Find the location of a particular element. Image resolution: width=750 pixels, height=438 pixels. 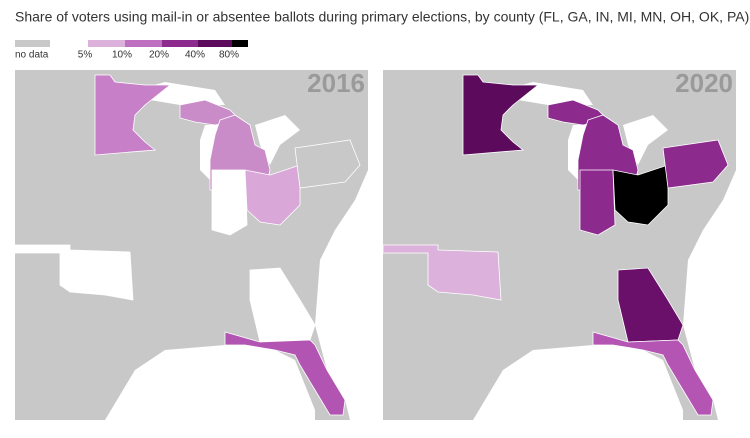

legend-label: 10% is located at coordinates (122, 55).